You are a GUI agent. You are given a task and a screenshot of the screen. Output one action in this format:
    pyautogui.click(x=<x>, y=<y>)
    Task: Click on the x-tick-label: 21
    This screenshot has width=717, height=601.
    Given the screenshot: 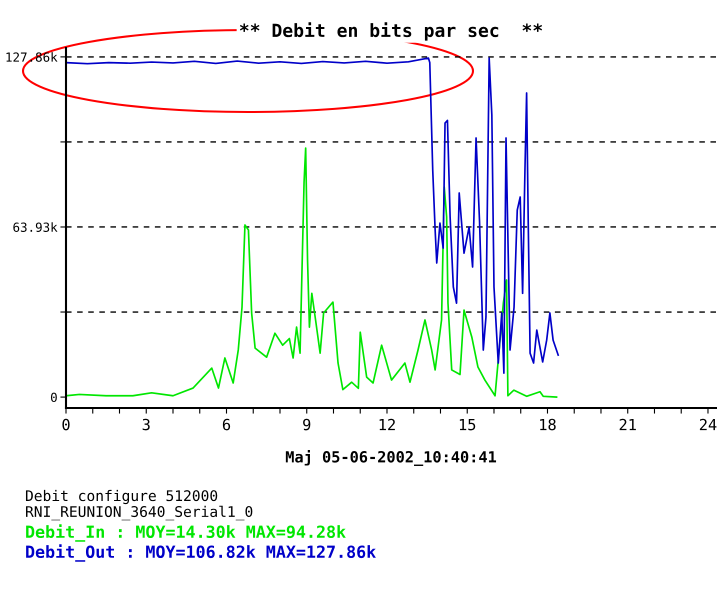 What is the action you would take?
    pyautogui.click(x=628, y=424)
    